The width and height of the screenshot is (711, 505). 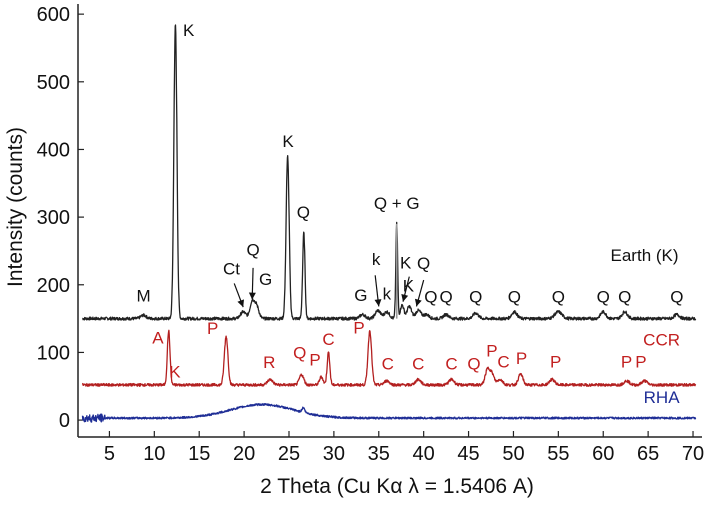 I want to click on y-axis-title: Intensity (counts), so click(x=15, y=207).